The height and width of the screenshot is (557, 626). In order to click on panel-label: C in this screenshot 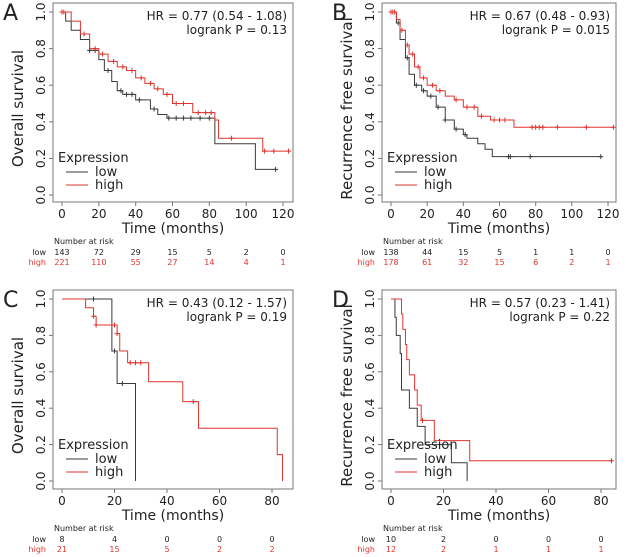, I will do `click(10, 300)`.